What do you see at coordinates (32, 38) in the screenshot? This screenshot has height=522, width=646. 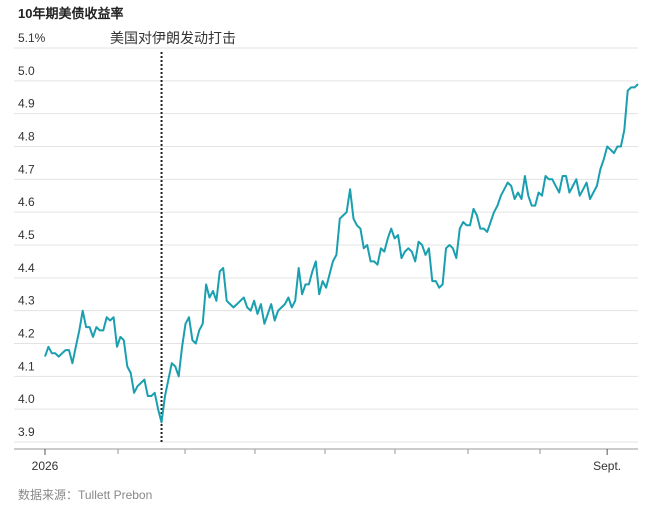 I see `y-tick-label: 5.1%` at bounding box center [32, 38].